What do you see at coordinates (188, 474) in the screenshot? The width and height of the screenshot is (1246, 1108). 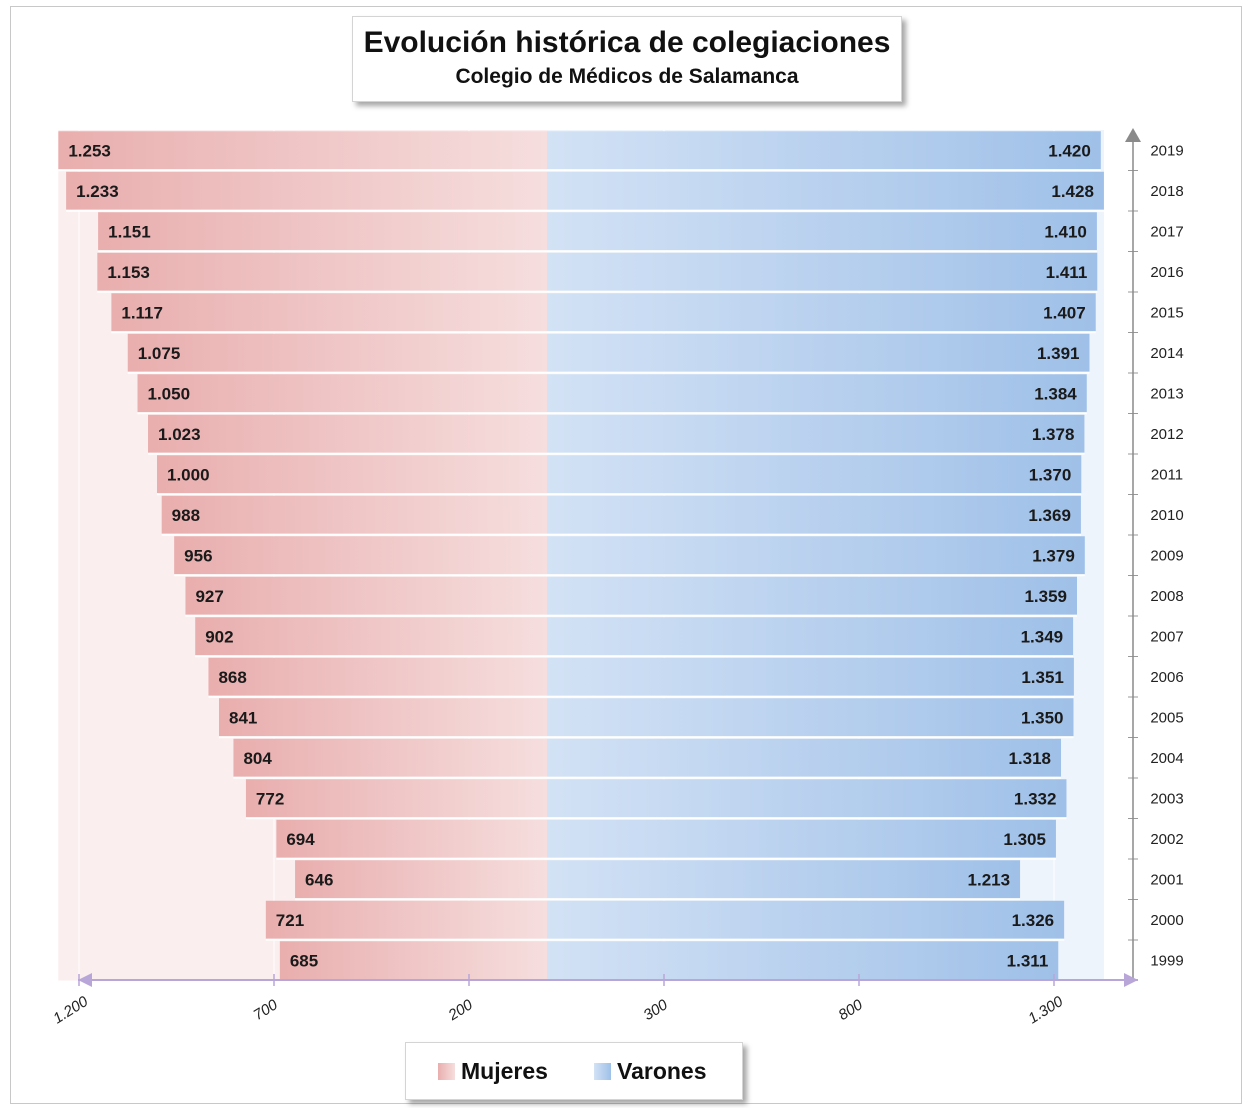 I see `value-label-mujeres-2011: 1.000` at bounding box center [188, 474].